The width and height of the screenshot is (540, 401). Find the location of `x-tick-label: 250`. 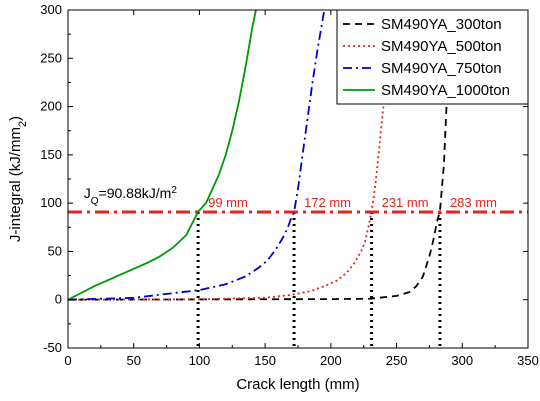

x-tick-label: 250 is located at coordinates (397, 360).